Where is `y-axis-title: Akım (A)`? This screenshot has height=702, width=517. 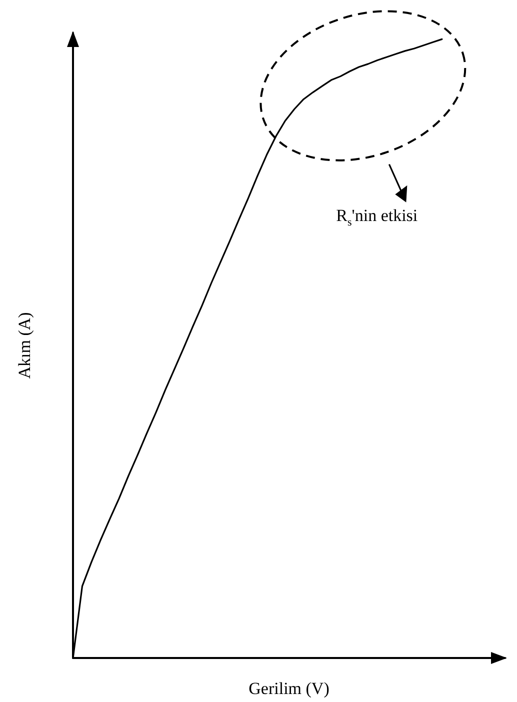
y-axis-title: Akım (A) is located at coordinates (24, 345).